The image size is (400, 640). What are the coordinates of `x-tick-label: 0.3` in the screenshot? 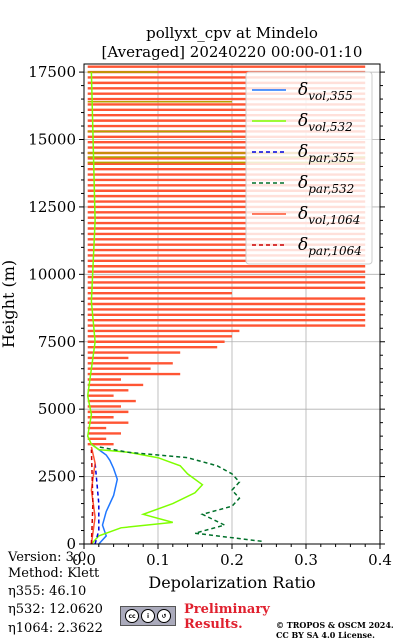 It's located at (306, 560).